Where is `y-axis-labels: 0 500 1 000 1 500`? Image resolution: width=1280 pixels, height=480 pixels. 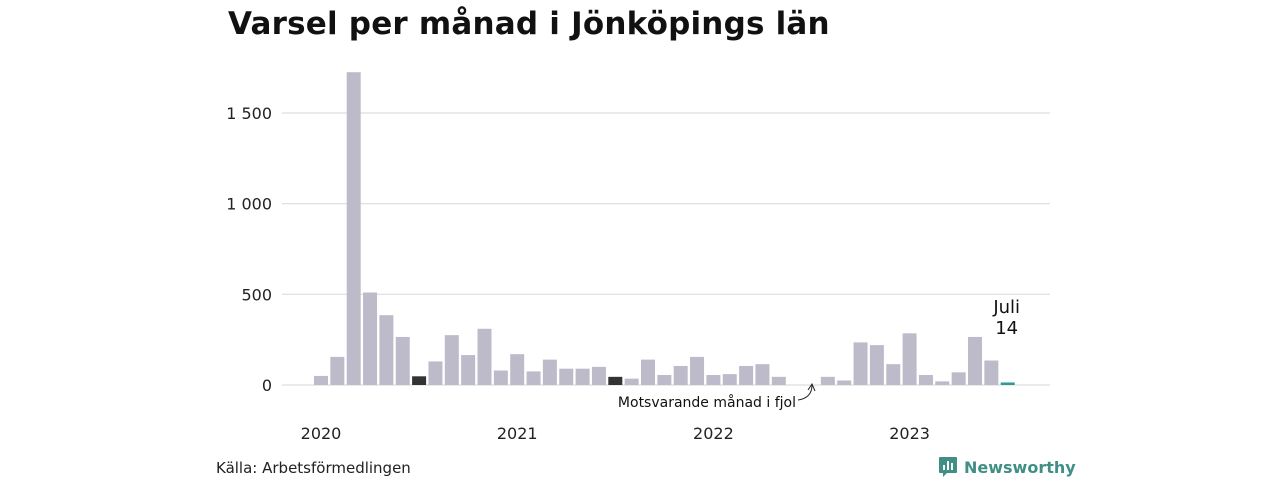 y-axis-labels: 0 500 1 000 1 500 is located at coordinates (249, 249).